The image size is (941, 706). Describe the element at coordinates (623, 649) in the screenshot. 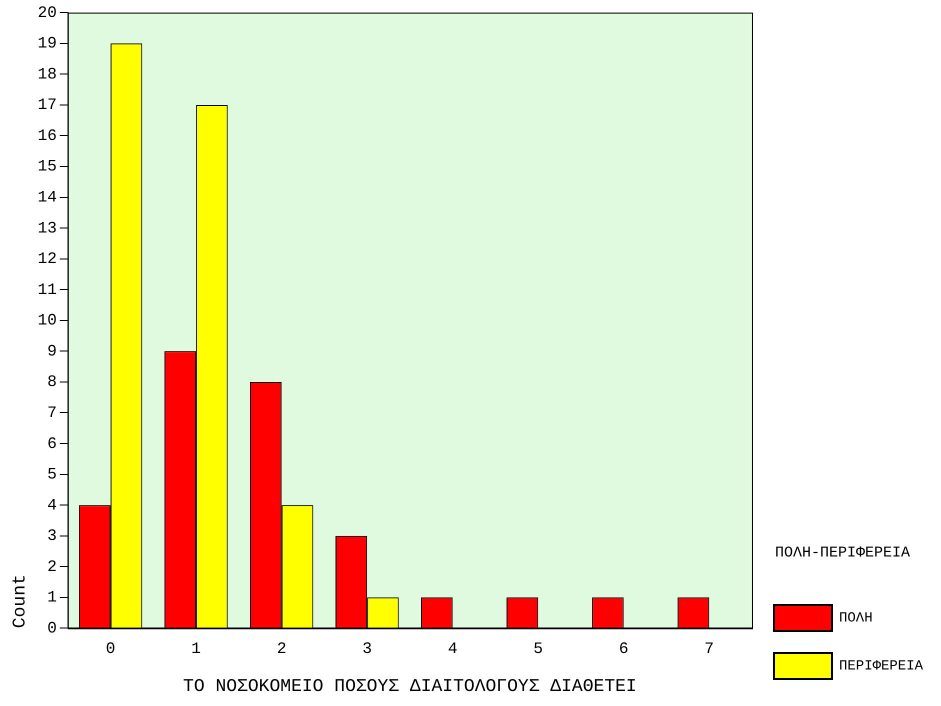

I see `x-tick-label: 6` at that location.